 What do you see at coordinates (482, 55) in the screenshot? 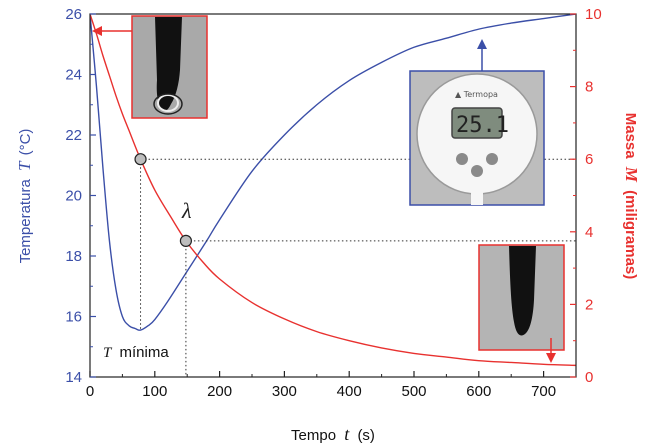
I see `arrow-thermometer` at bounding box center [482, 55].